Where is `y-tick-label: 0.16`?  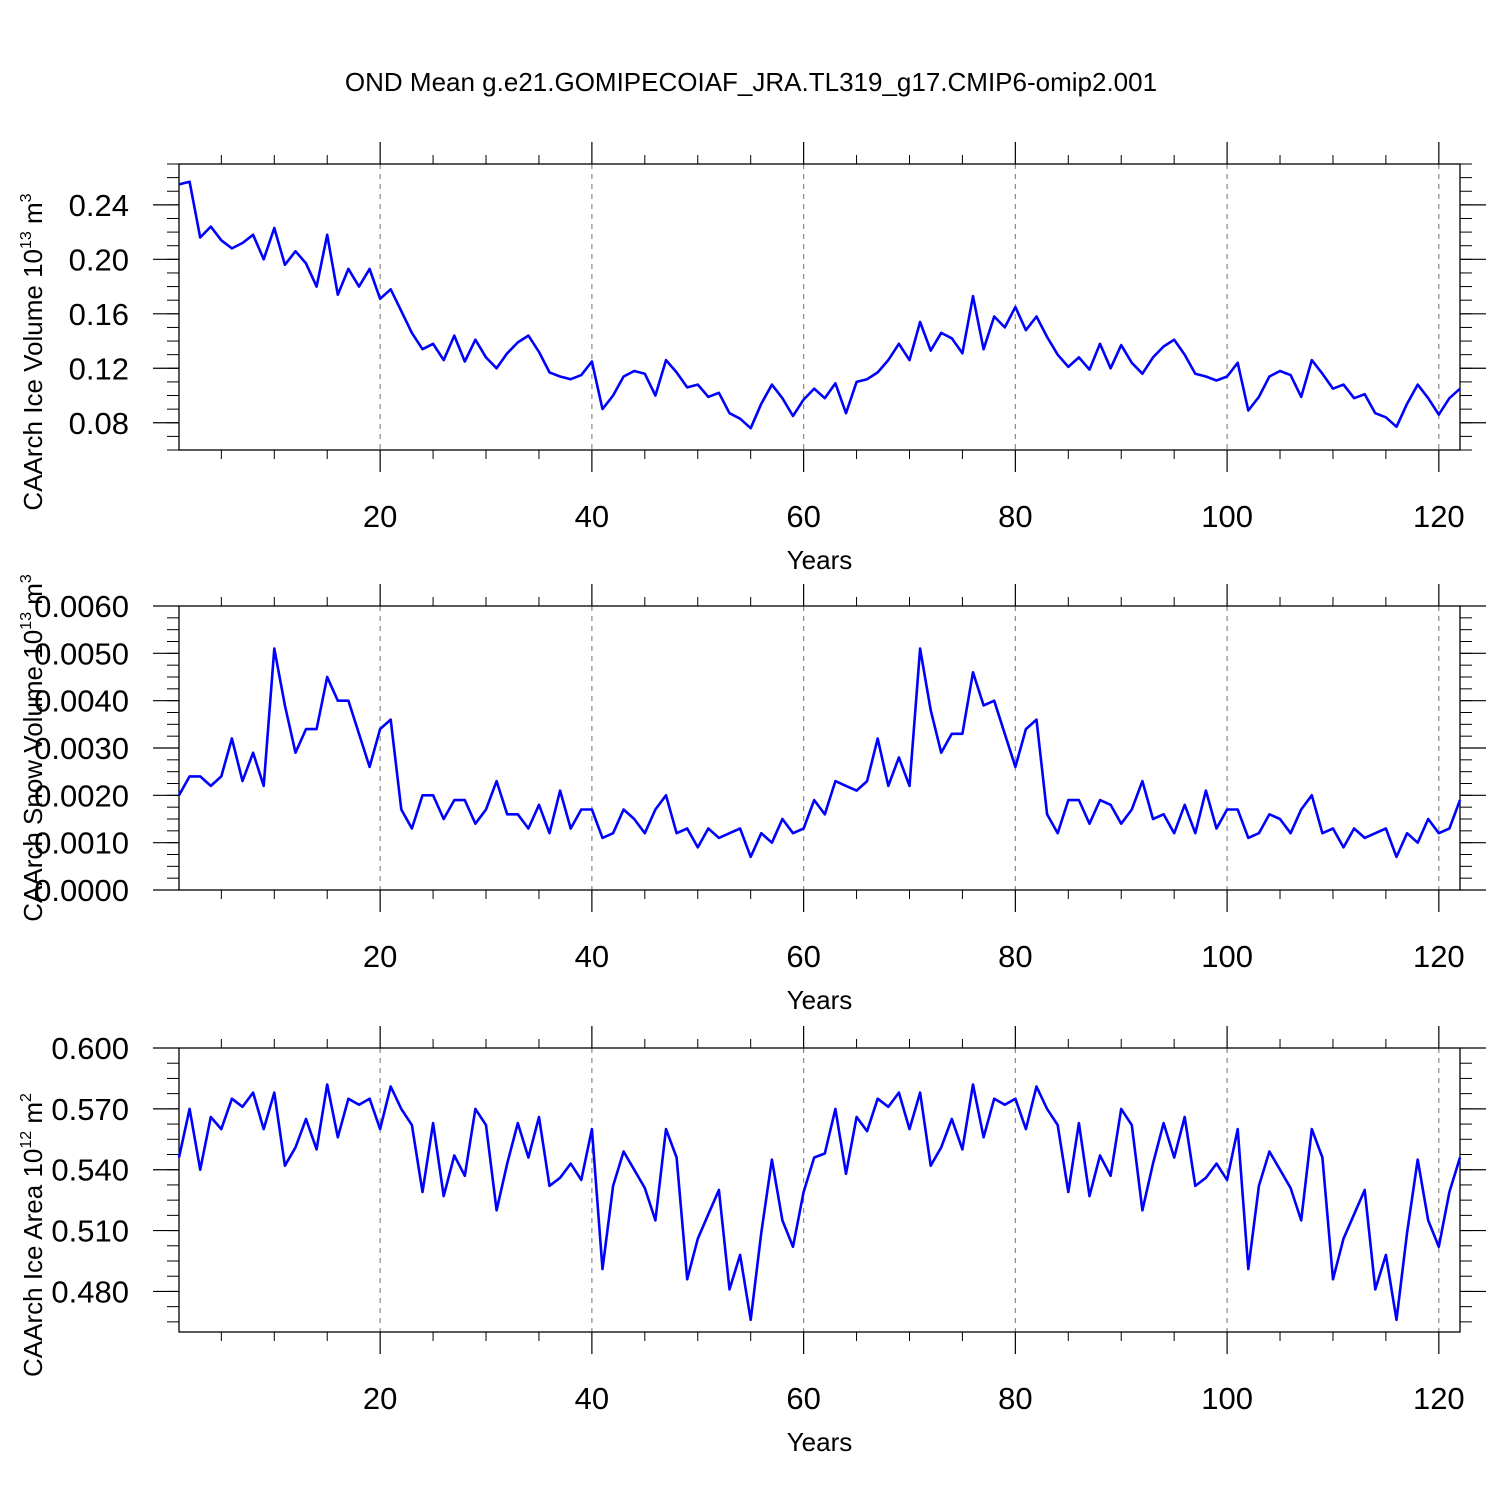 y-tick-label: 0.16 is located at coordinates (99, 314).